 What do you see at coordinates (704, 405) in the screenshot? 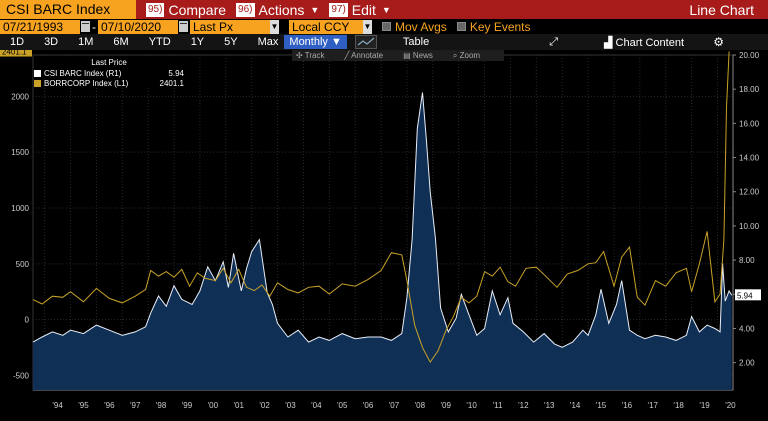
I see `x-tick-label: '19` at bounding box center [704, 405].